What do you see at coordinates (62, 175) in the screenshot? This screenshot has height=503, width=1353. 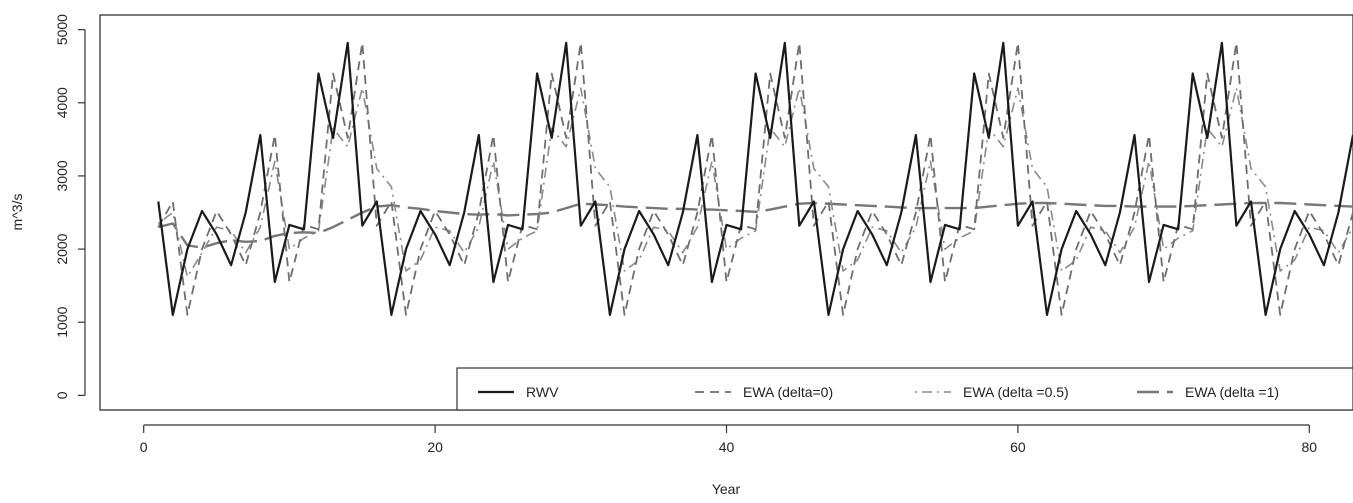 I see `y-tick-label: 3000` at bounding box center [62, 175].